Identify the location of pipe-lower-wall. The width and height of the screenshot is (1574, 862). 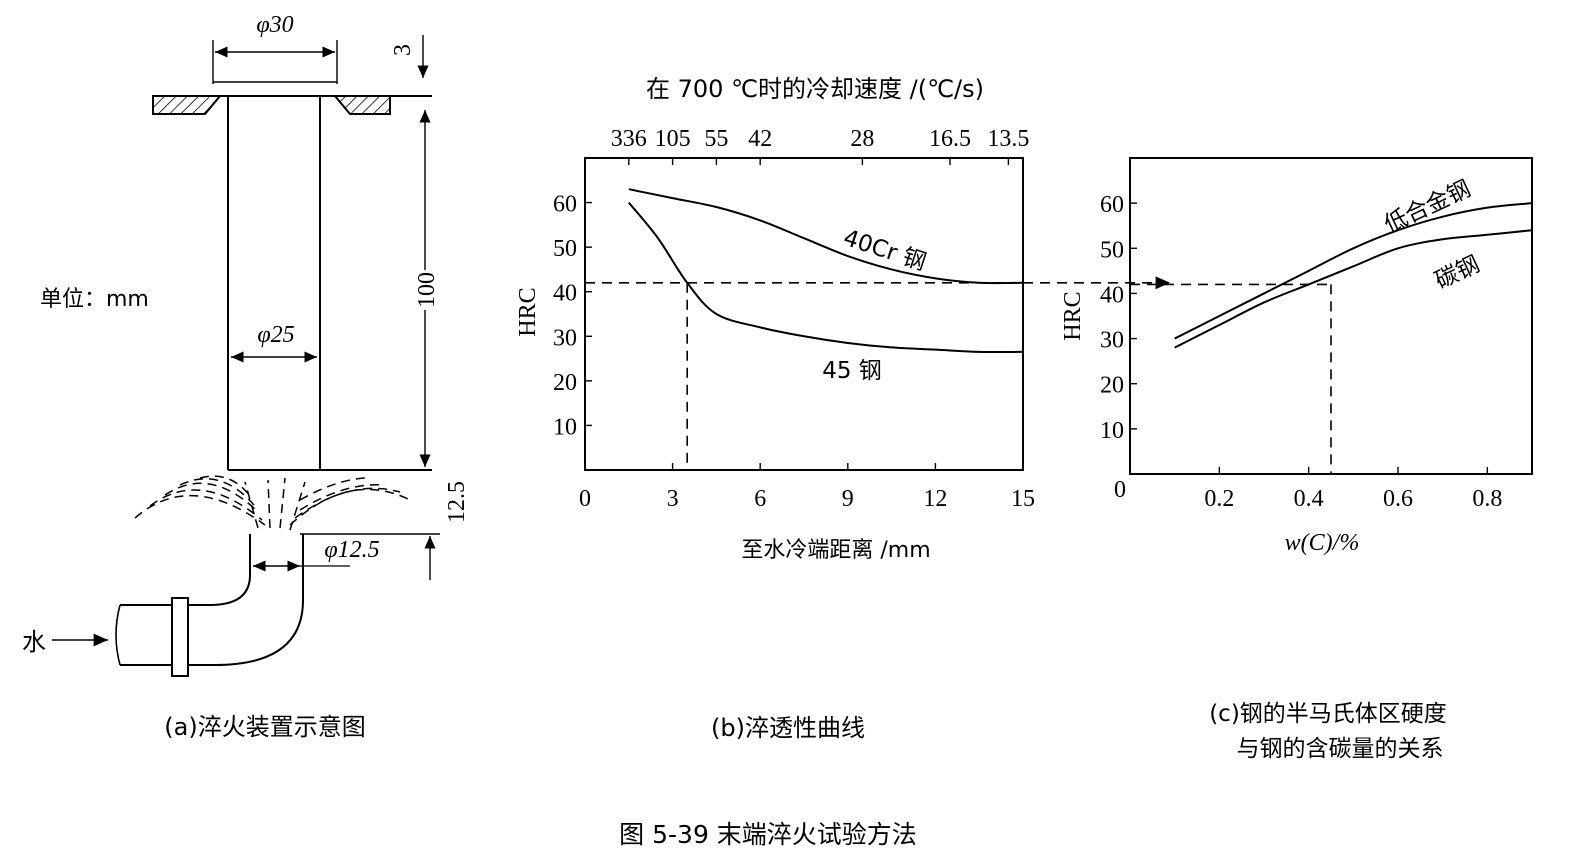
(212, 600).